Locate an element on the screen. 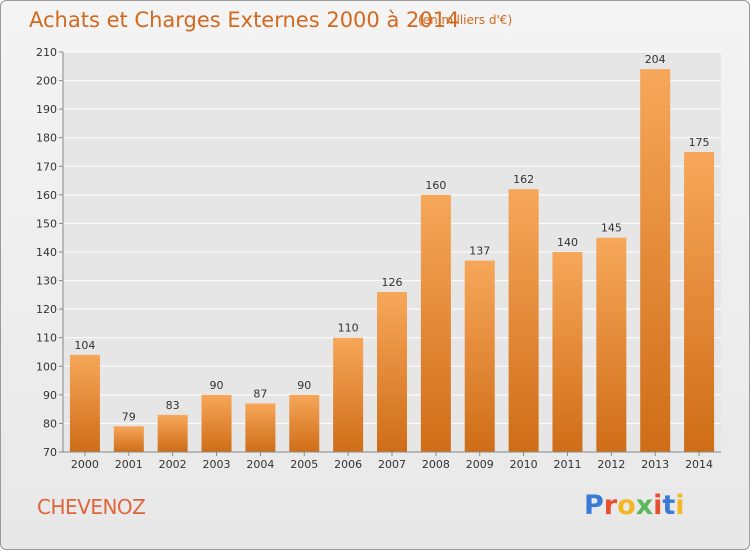  y-tick-label: 80 is located at coordinates (50, 423).